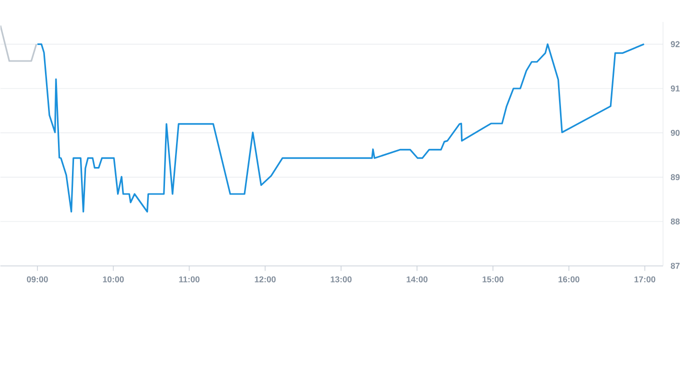 Image resolution: width=693 pixels, height=365 pixels. What do you see at coordinates (341, 279) in the screenshot?
I see `x-tick-label: 13:00` at bounding box center [341, 279].